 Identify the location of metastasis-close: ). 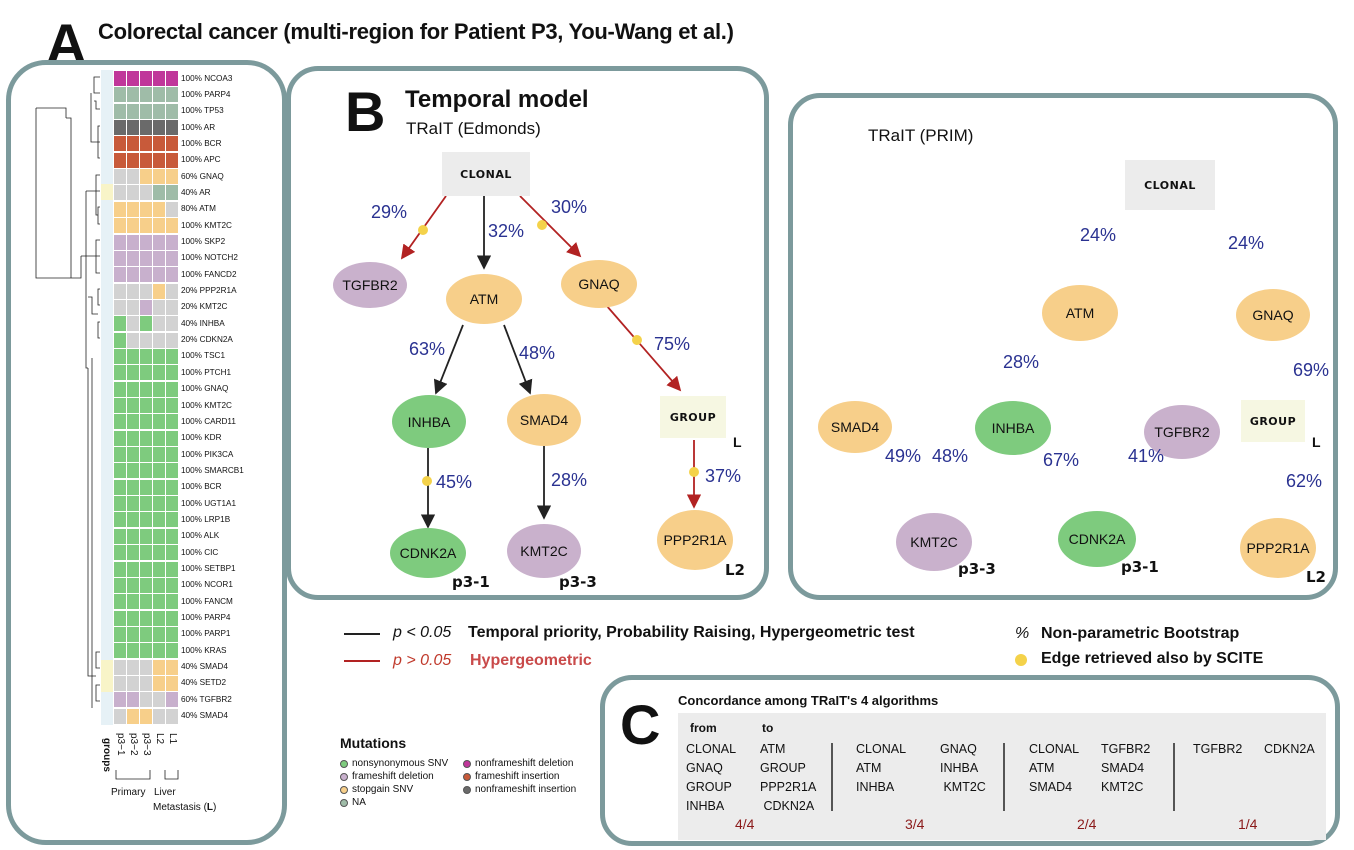
(215, 807).